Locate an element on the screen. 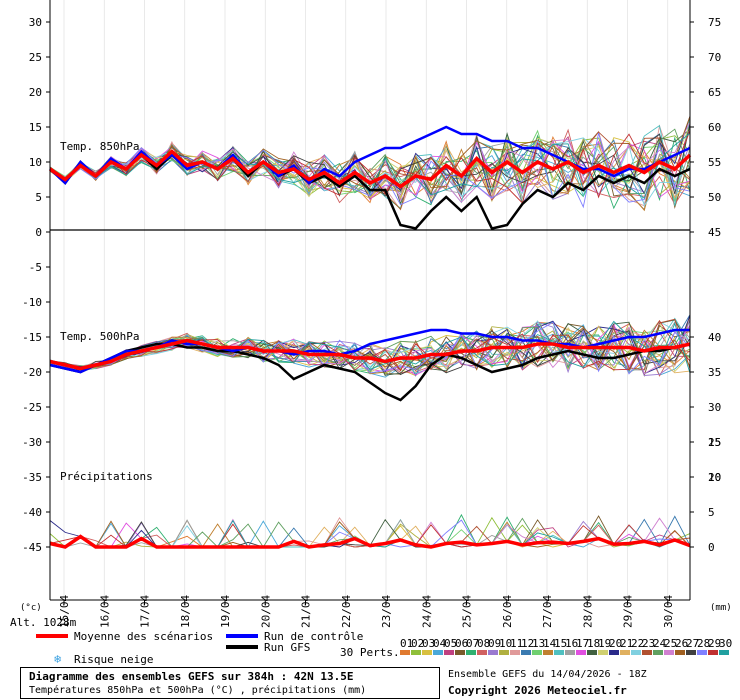  pert-legend-label: 21 is located at coordinates (626, 643).